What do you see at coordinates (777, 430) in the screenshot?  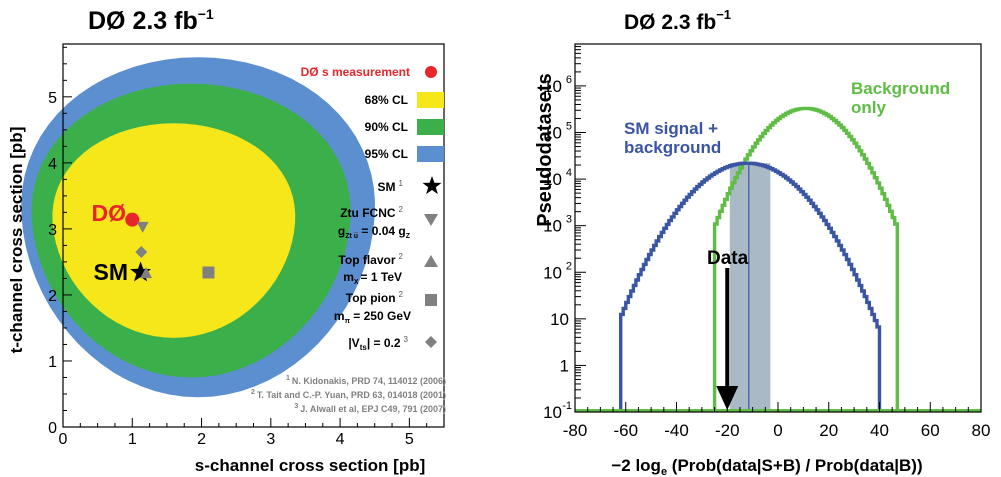 I see `right-x-tick-label: 0` at bounding box center [777, 430].